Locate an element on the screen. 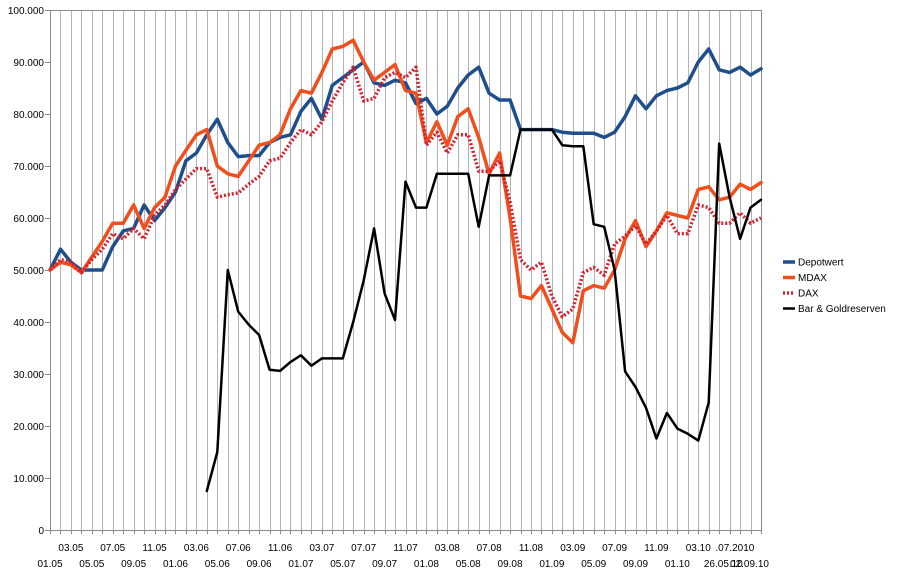  y-tick-label: 70.000 is located at coordinates (28, 167).